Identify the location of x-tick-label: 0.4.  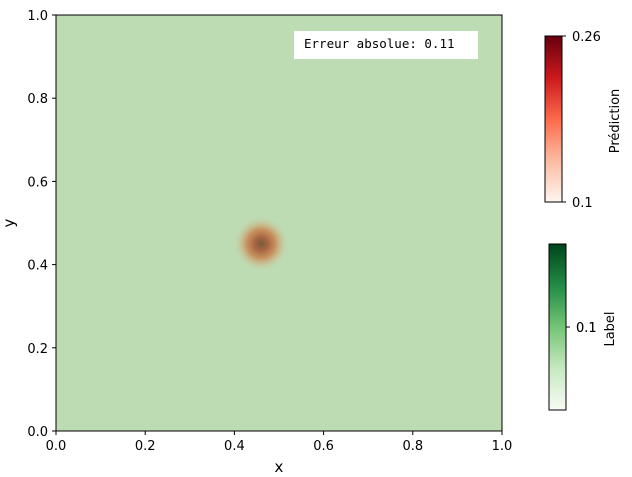
(234, 446).